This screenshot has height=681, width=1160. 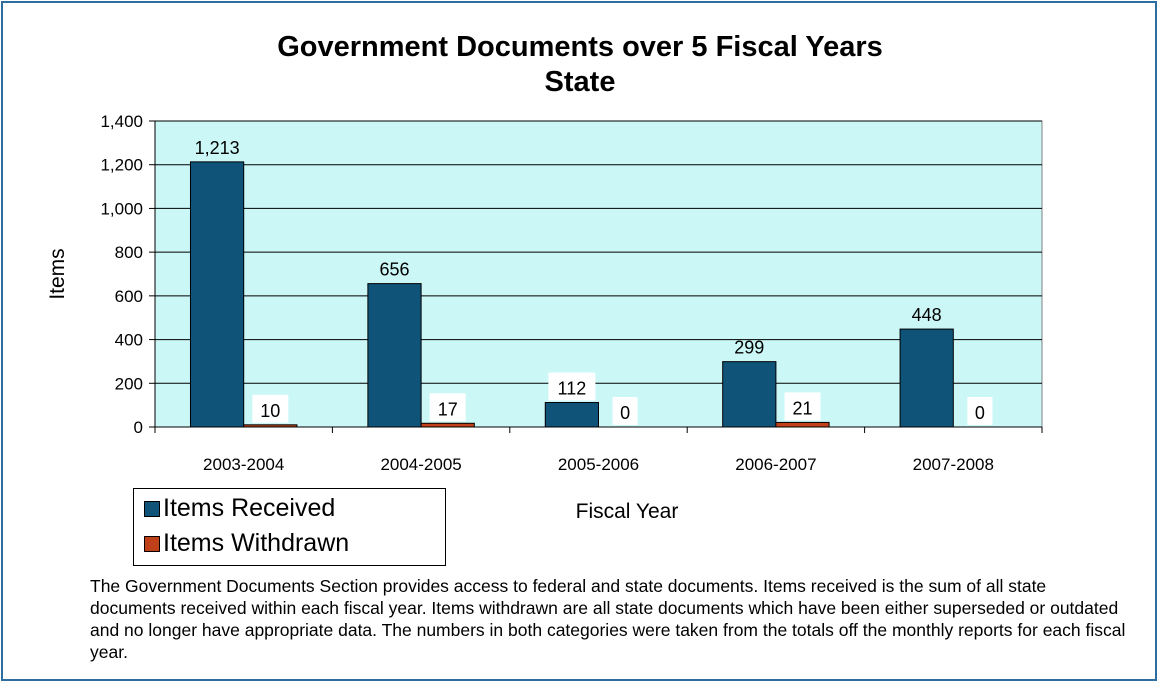 What do you see at coordinates (129, 340) in the screenshot?
I see `y-tick-label: 400` at bounding box center [129, 340].